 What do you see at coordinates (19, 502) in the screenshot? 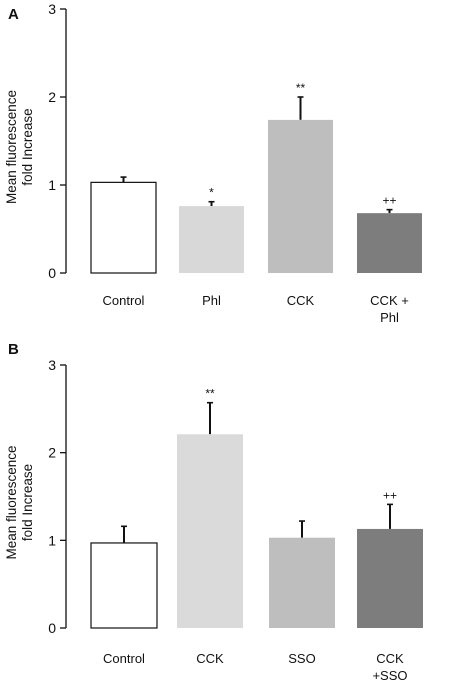
I see `panel-b-y-axis-label: Mean fluorescencefold Increase` at bounding box center [19, 502].